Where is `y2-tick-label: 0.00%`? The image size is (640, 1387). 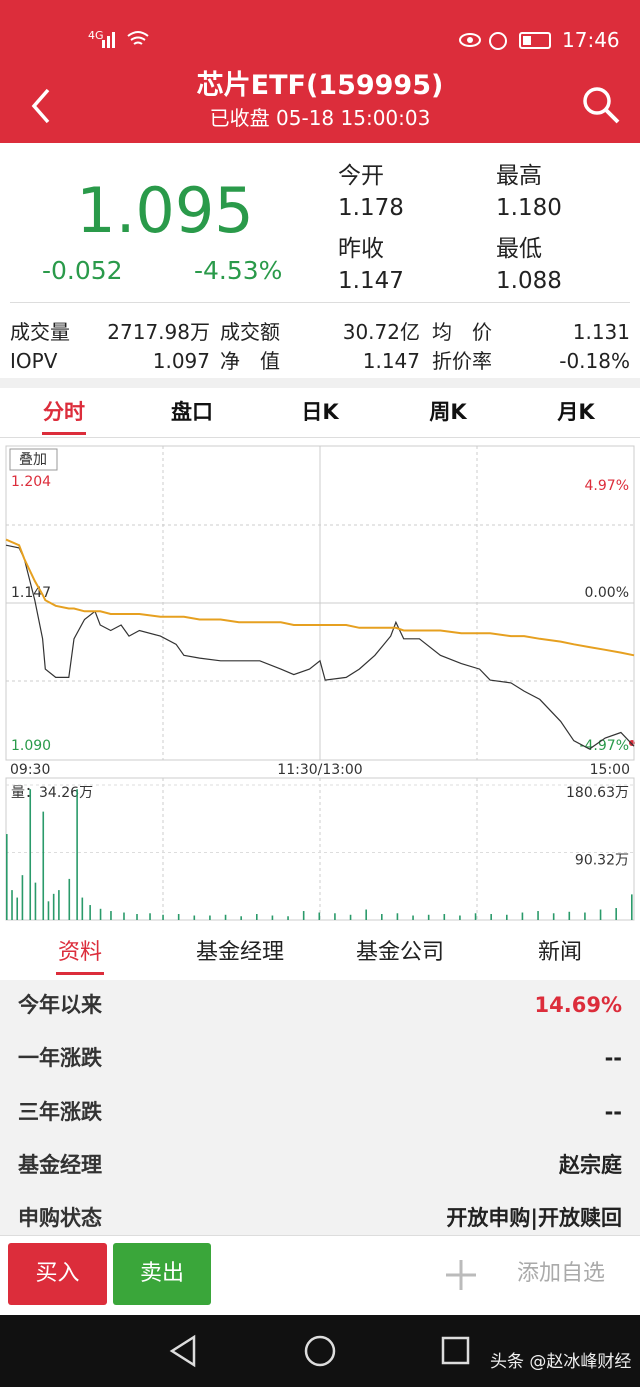
y2-tick-label: 0.00% is located at coordinates (607, 593).